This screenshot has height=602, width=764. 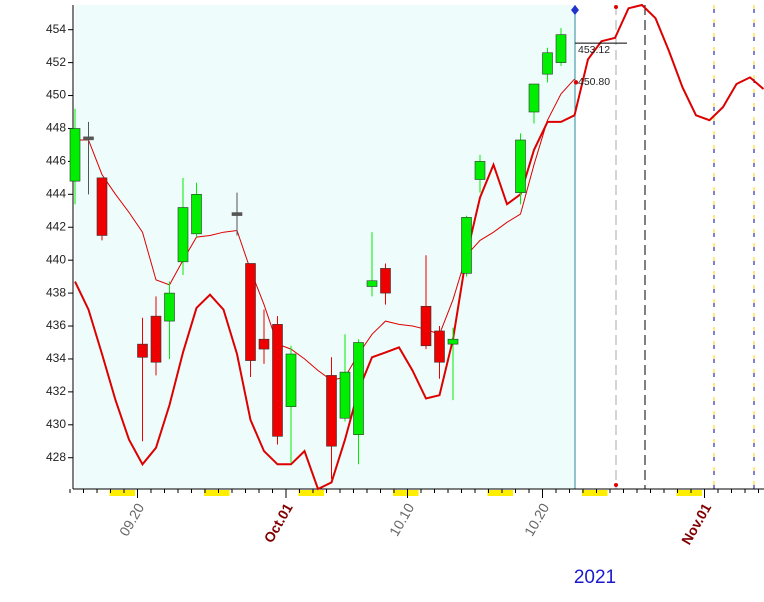 I want to click on year-label: 2021, so click(x=595, y=577).